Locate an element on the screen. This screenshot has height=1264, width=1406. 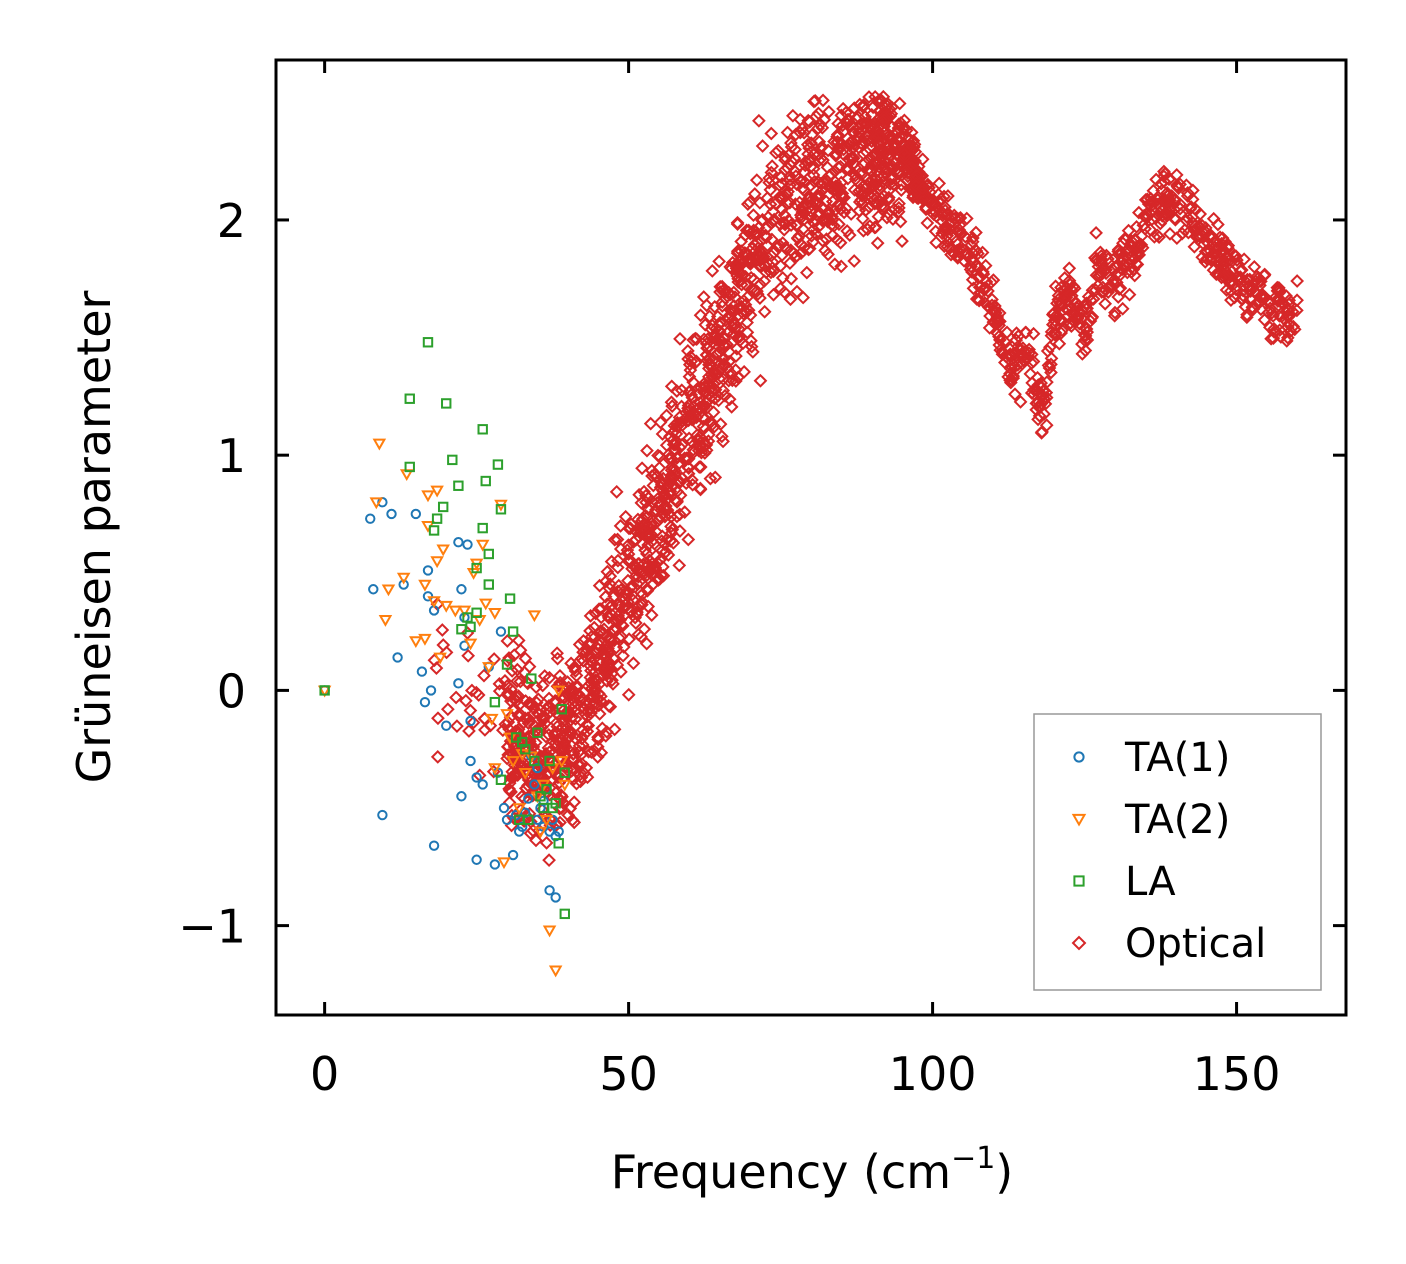
y-axis-title: Grüneisen parameter is located at coordinates (94, 536).